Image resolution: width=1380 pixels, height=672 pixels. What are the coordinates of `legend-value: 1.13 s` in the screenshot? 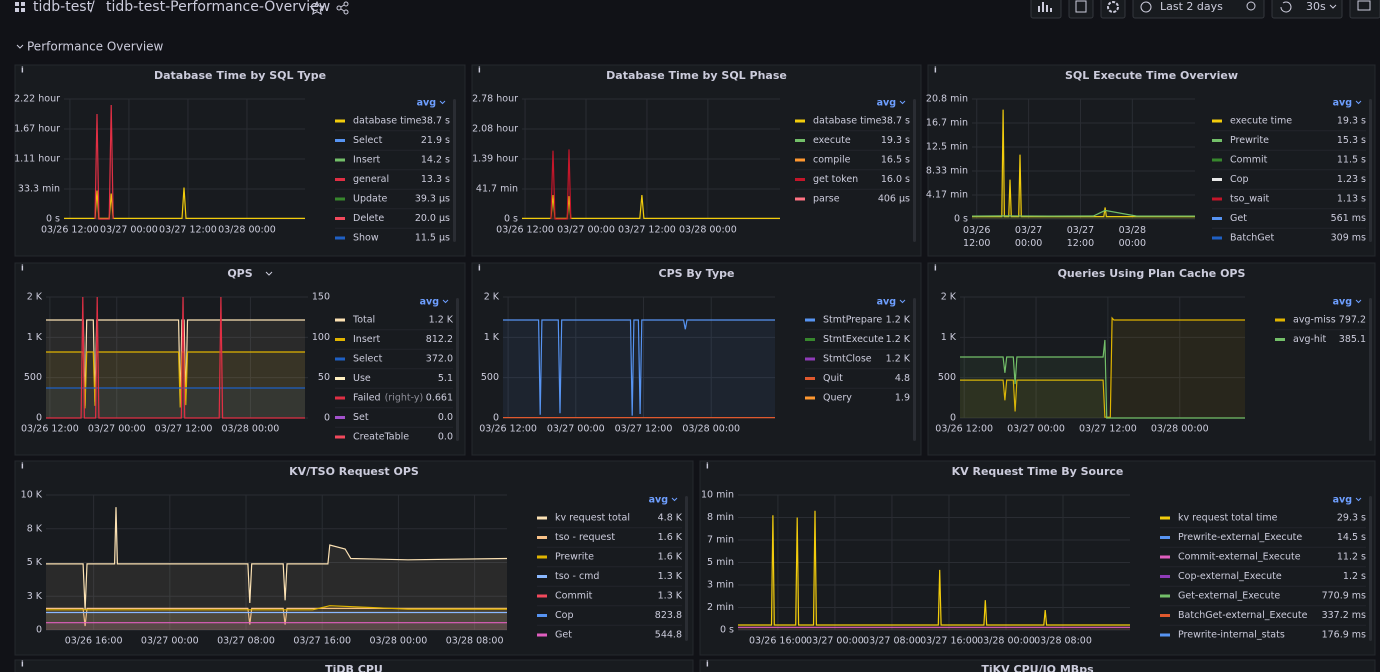 It's located at (1351, 199).